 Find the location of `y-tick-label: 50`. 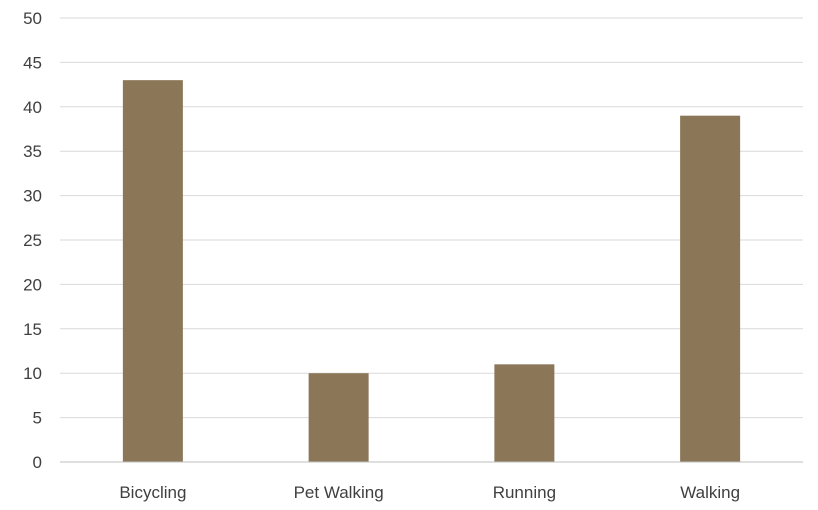

y-tick-label: 50 is located at coordinates (32, 18).